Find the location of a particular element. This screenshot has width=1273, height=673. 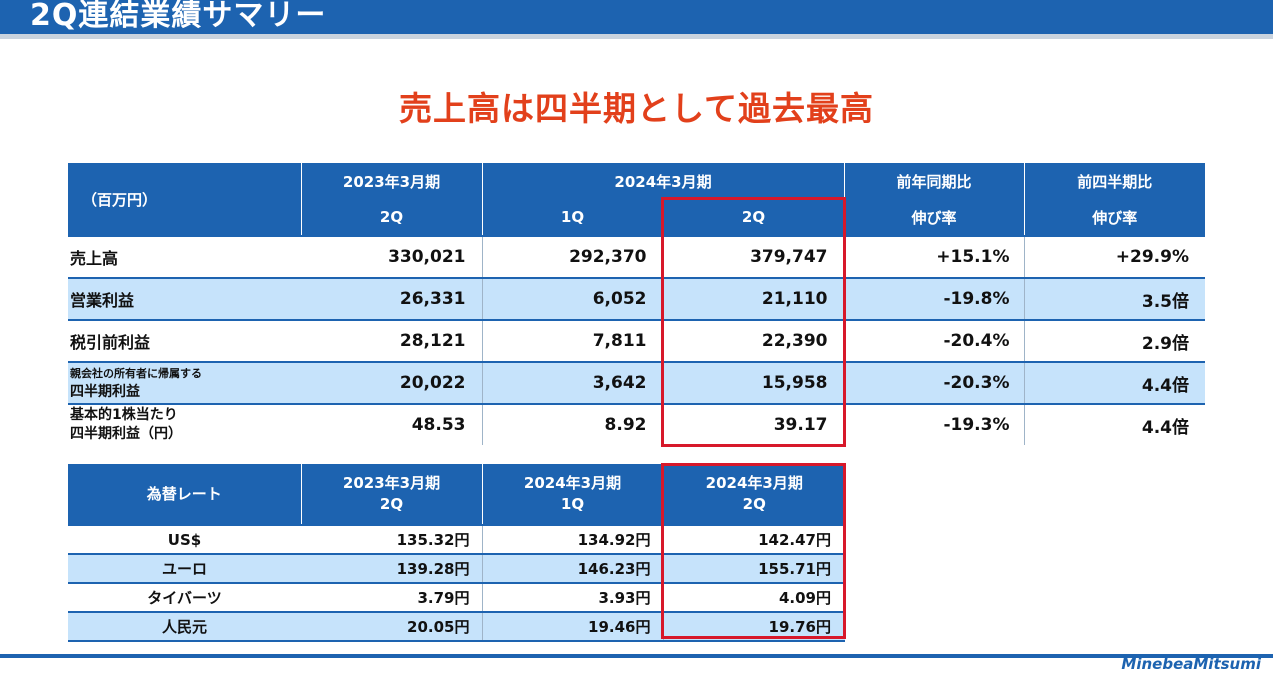

cell-value: 3.79円 is located at coordinates (392, 597).